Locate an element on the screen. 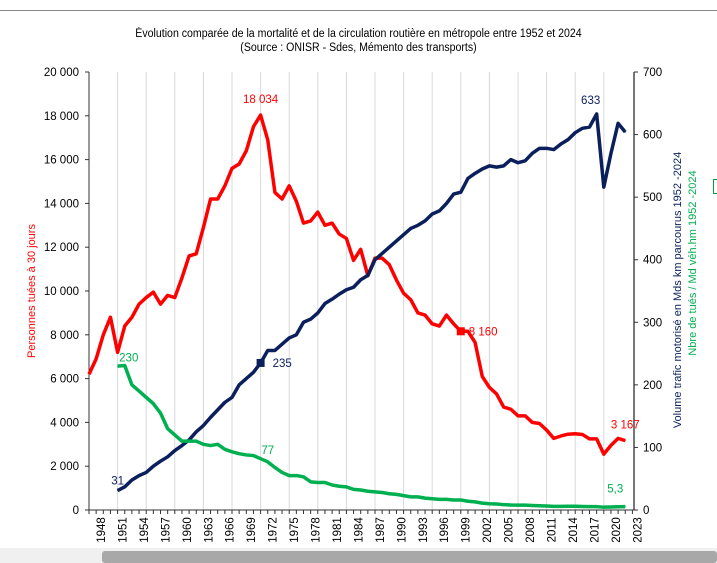 The width and height of the screenshot is (717, 563). y-tick-label-left: 16 000 is located at coordinates (61, 161).